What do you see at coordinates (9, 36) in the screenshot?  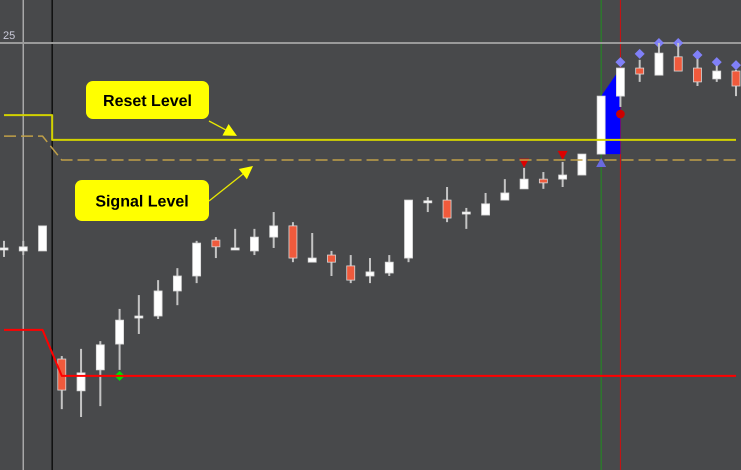 I see `text: 25` at bounding box center [9, 36].